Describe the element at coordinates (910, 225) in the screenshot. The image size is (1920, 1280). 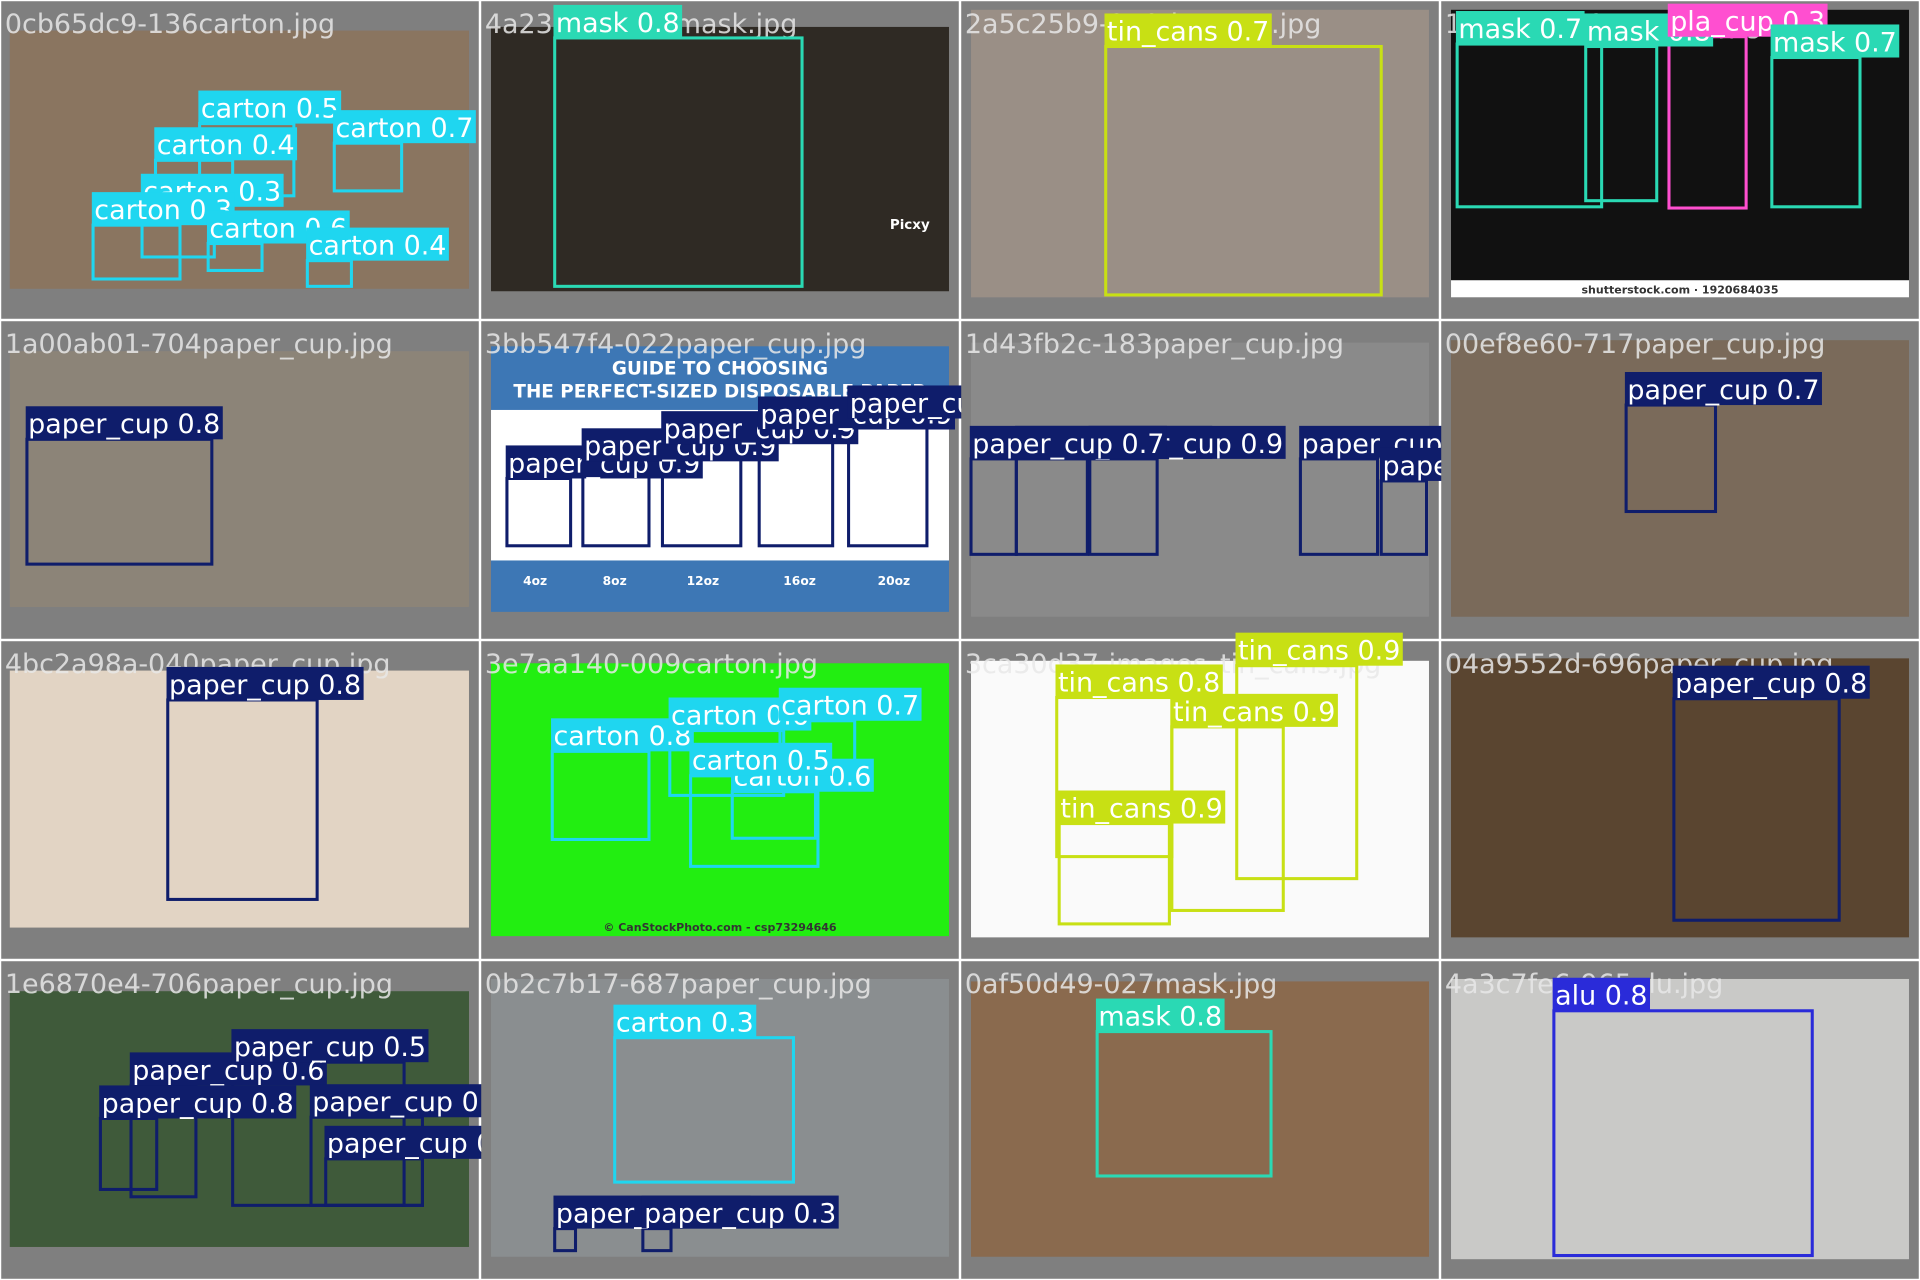
I see `photo-caption: Picxy` at that location.